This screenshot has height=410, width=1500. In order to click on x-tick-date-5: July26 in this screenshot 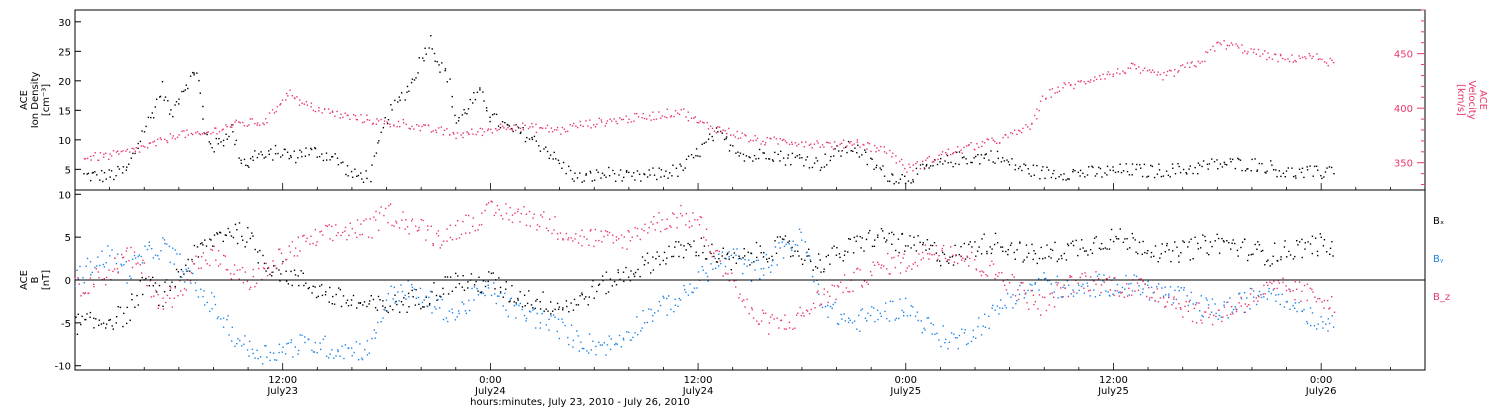, I will do `click(1321, 391)`.